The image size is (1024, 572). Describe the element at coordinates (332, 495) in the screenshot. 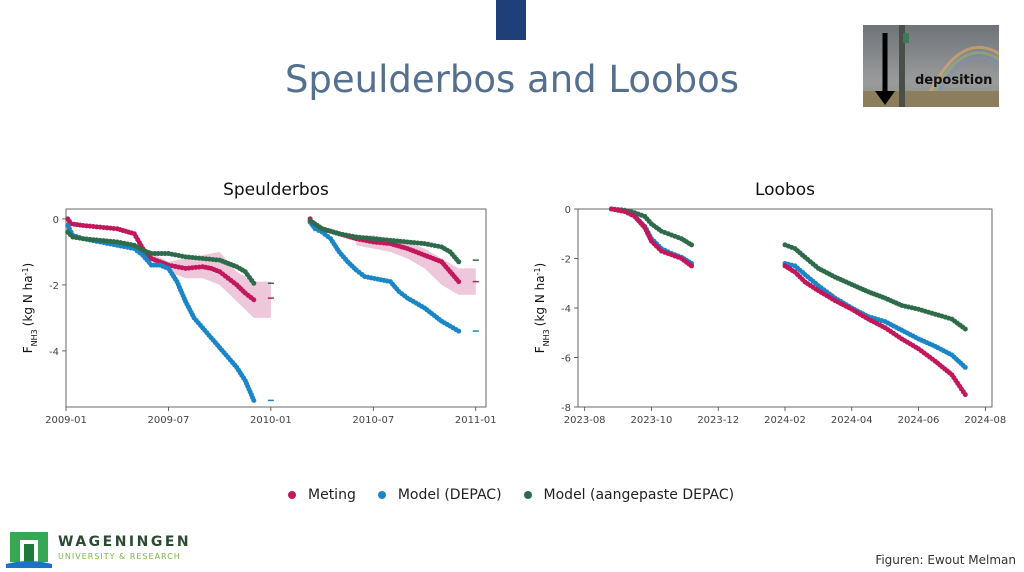

I see `legend-label-meting: Meting` at that location.